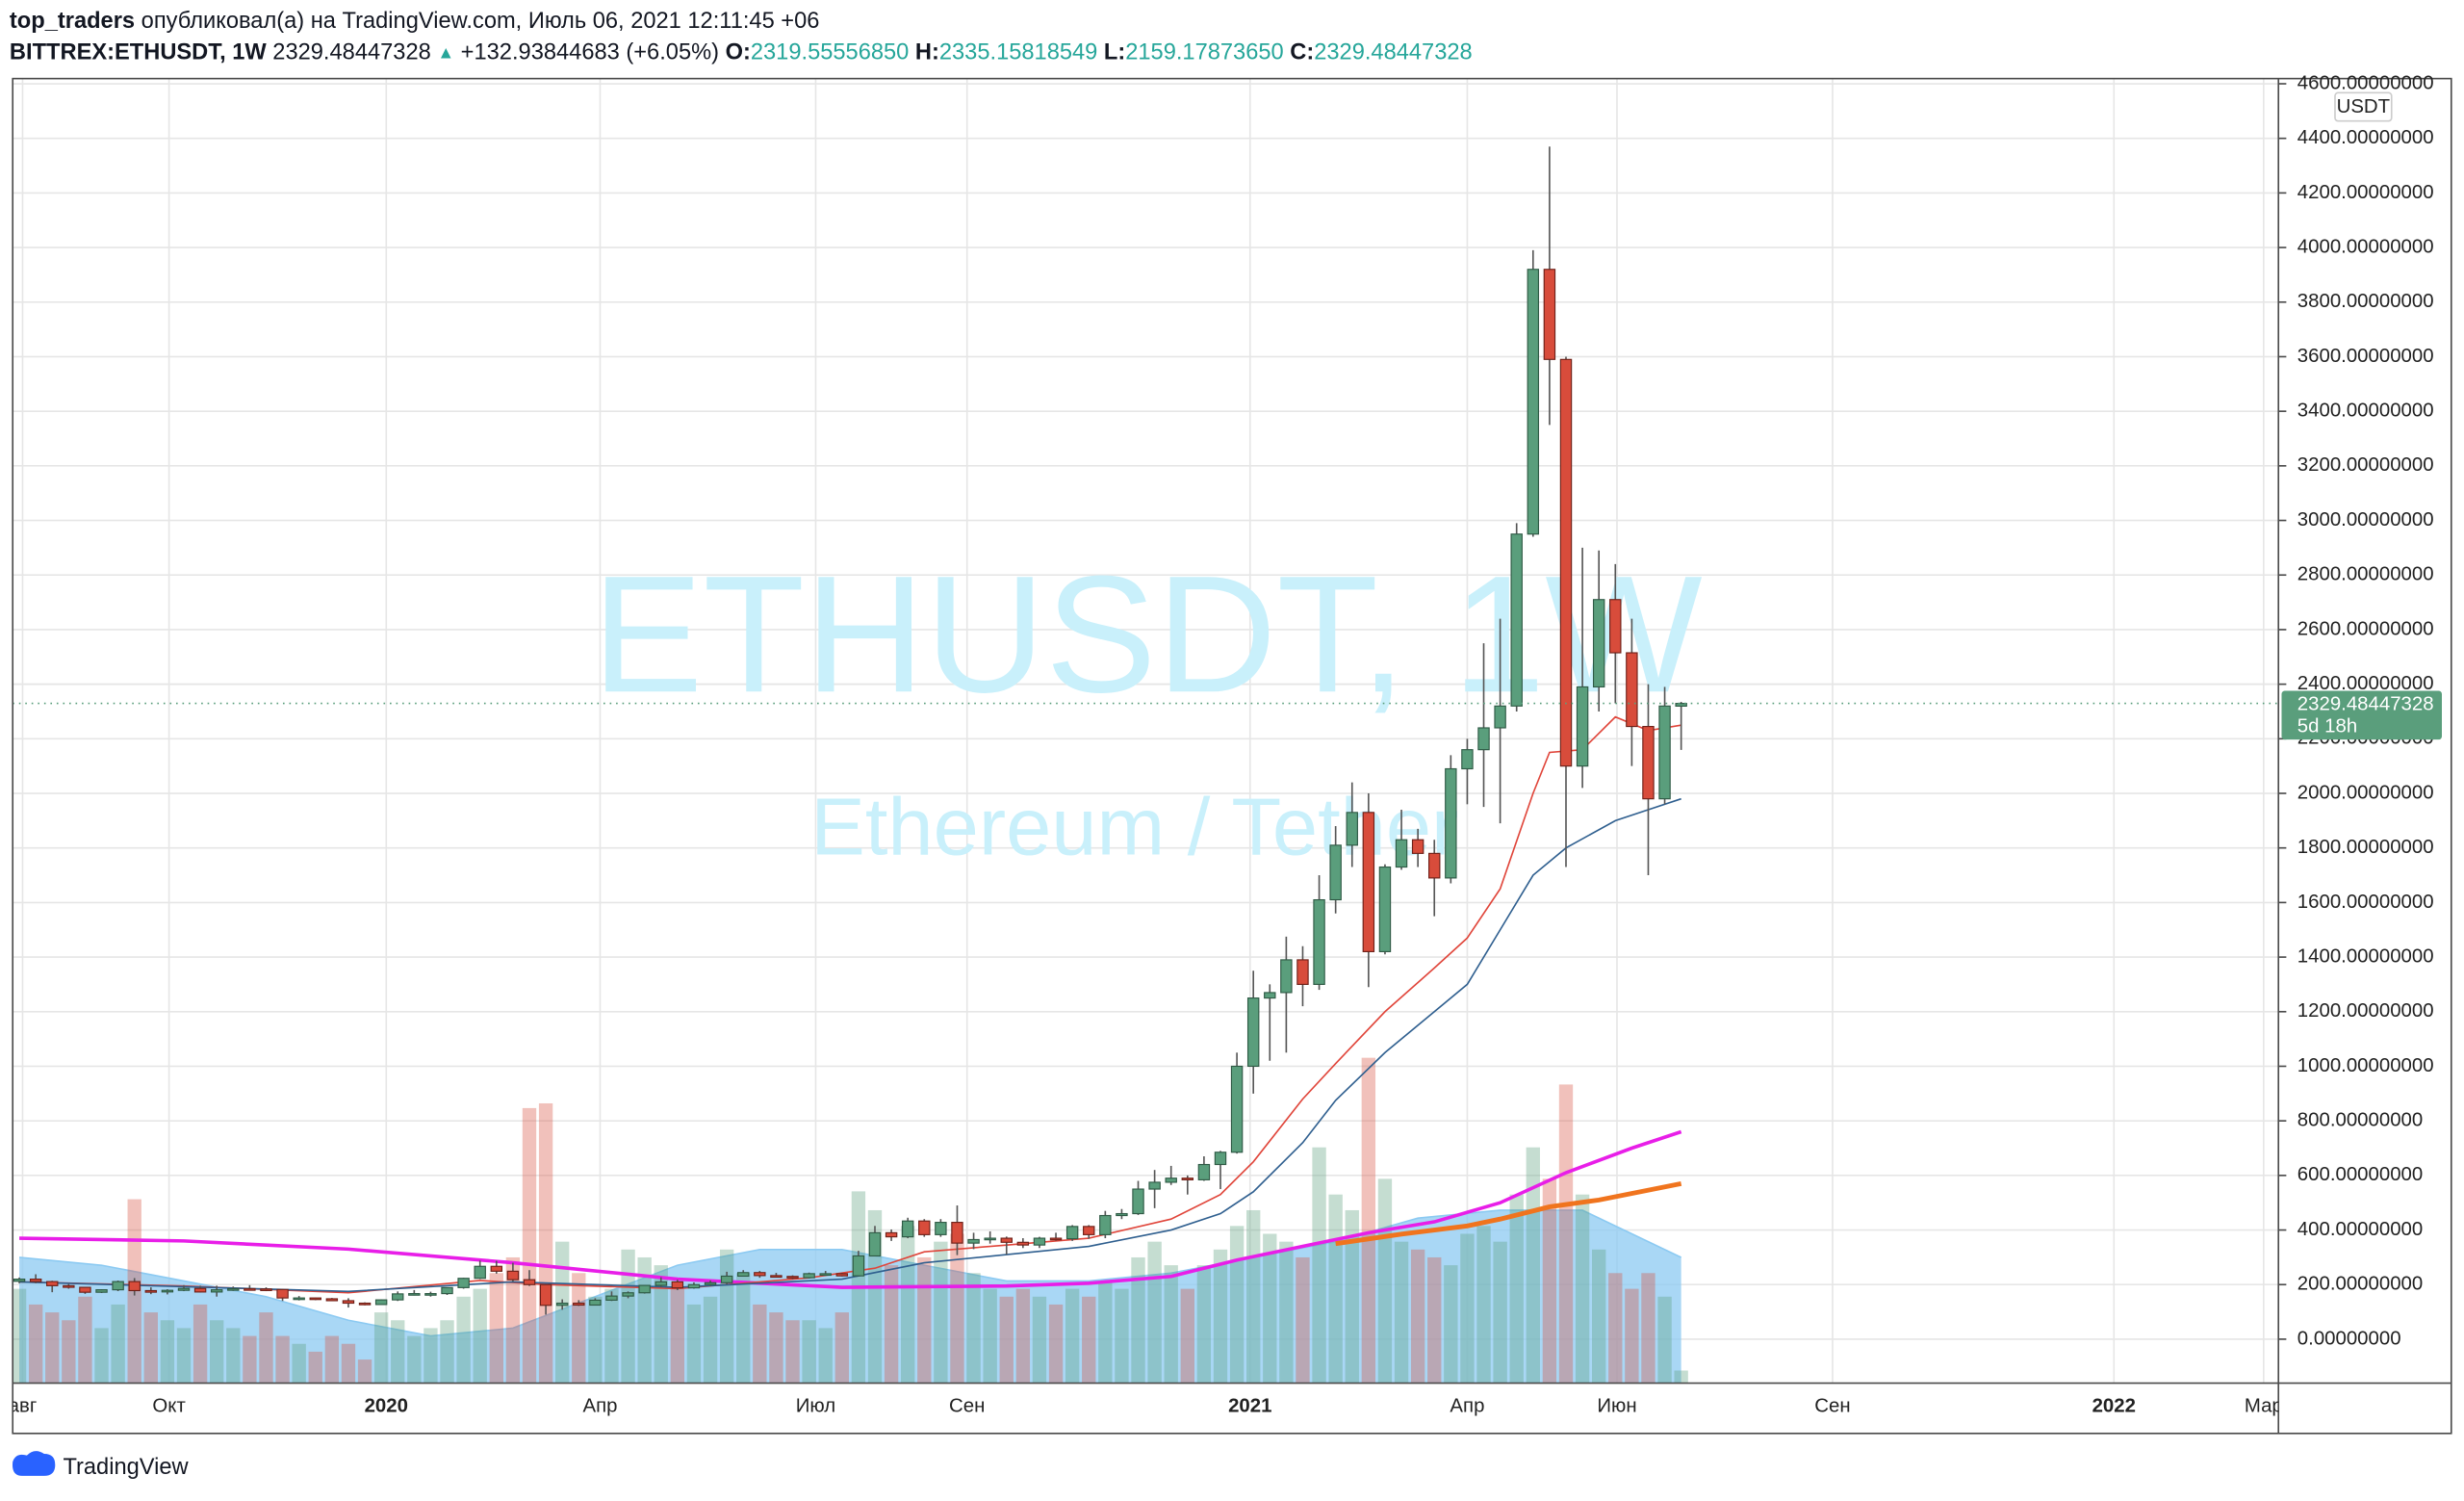  What do you see at coordinates (600, 1405) in the screenshot?
I see `x-tick-label: Апр` at bounding box center [600, 1405].